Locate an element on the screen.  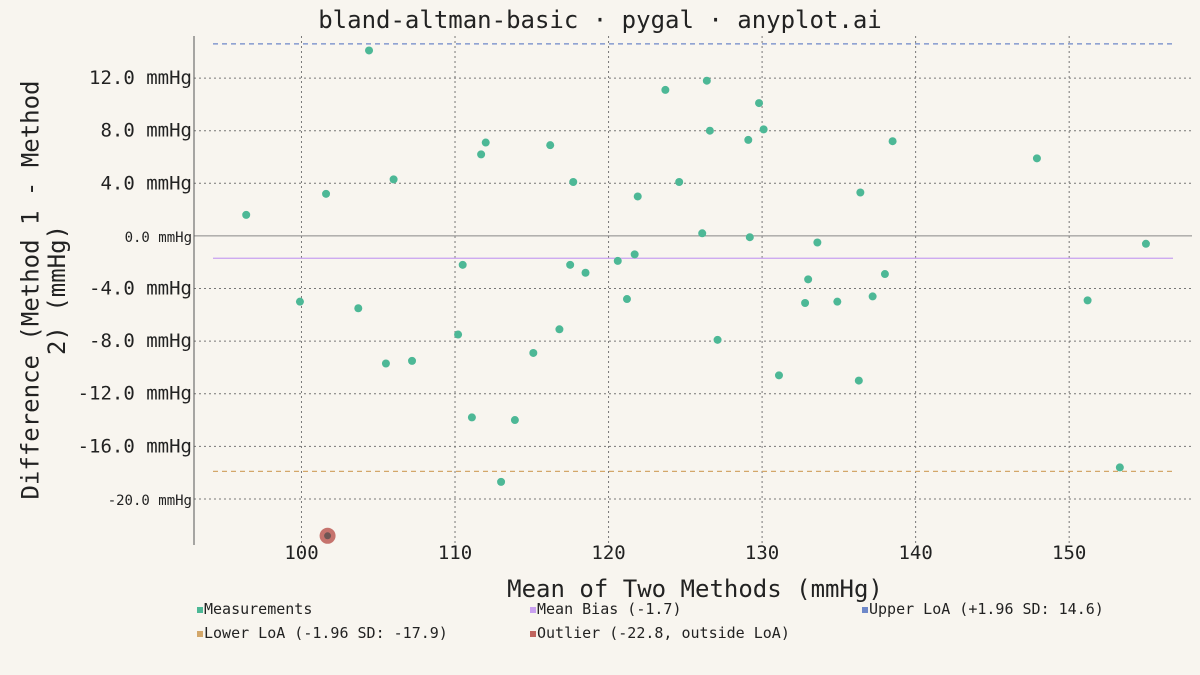
y-tick-label: -16.0 mmHg is located at coordinates (135, 446).